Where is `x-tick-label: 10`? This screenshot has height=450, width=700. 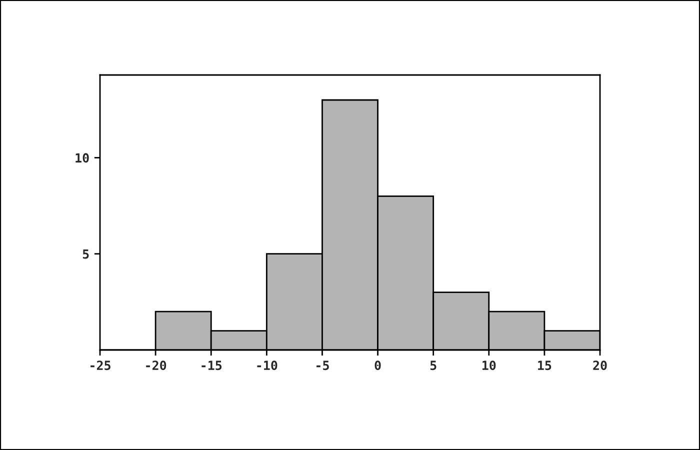
x-tick-label: 10 is located at coordinates (489, 365).